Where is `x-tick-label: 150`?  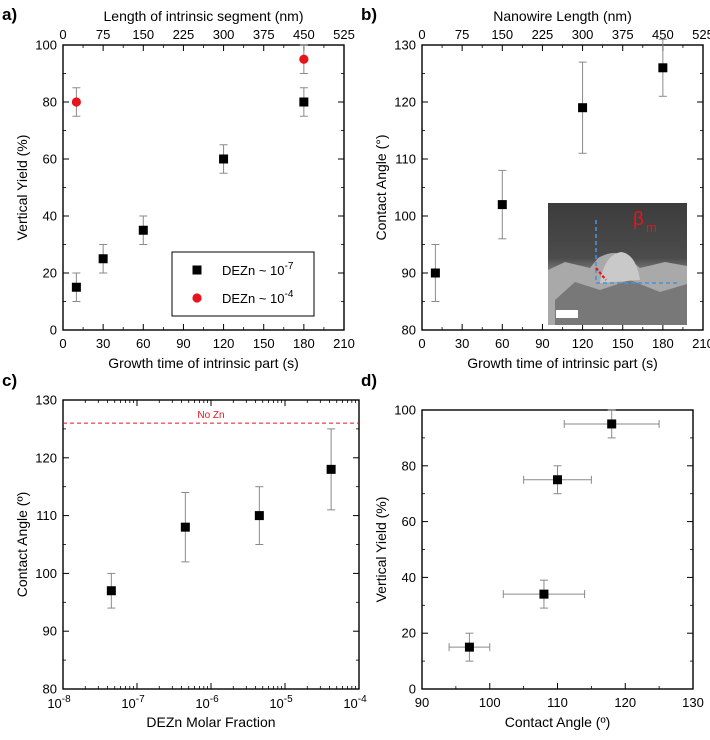
x-tick-label: 150 is located at coordinates (623, 343).